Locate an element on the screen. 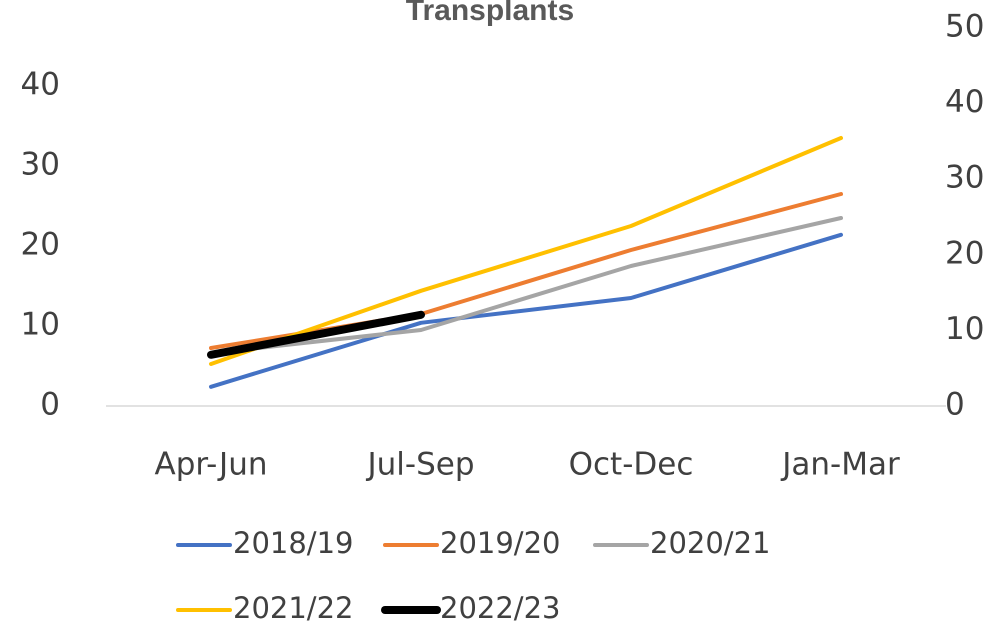 The width and height of the screenshot is (998, 629). chart-title: Transplants is located at coordinates (490, 13).